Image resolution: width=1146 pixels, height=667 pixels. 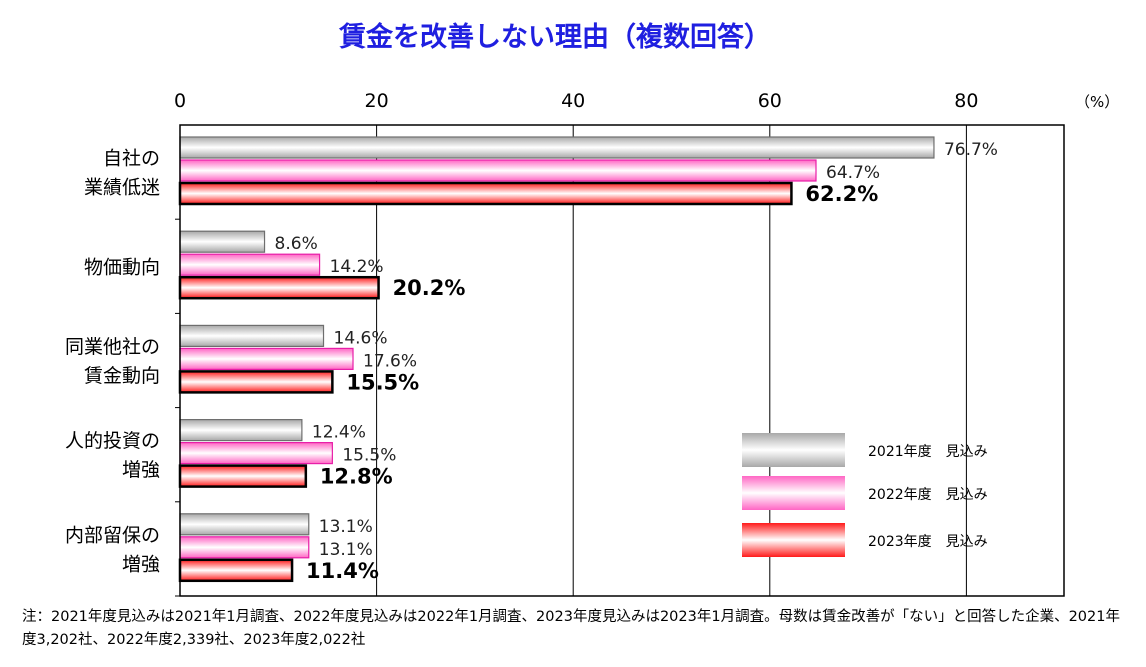 I want to click on x-axis-ticks: 0 20 40 60 80, so click(x=576, y=101).